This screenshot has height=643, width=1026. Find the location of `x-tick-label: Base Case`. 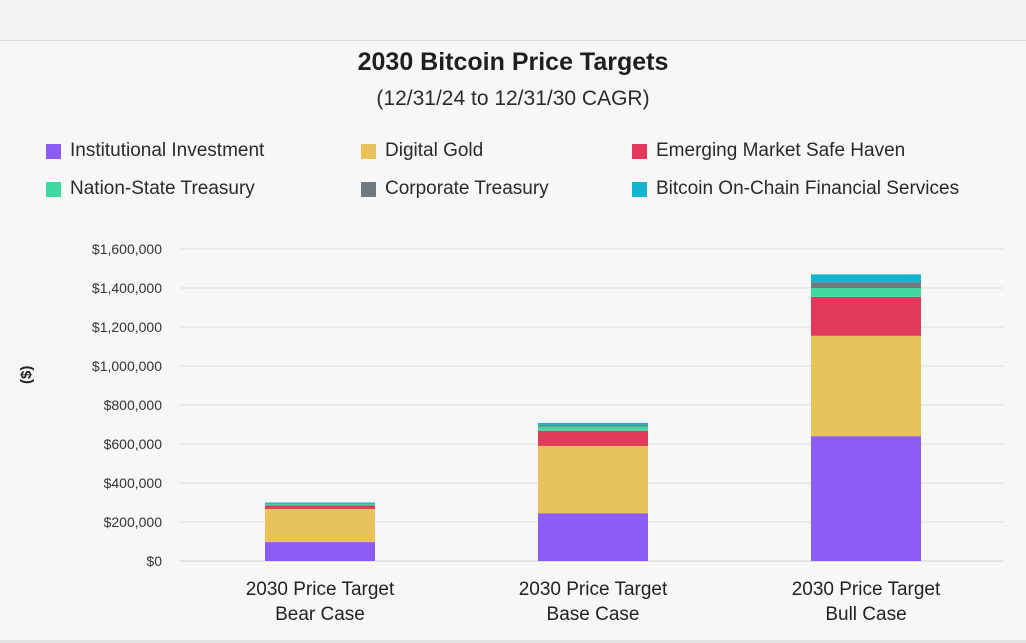

x-tick-label: Base Case is located at coordinates (593, 614).